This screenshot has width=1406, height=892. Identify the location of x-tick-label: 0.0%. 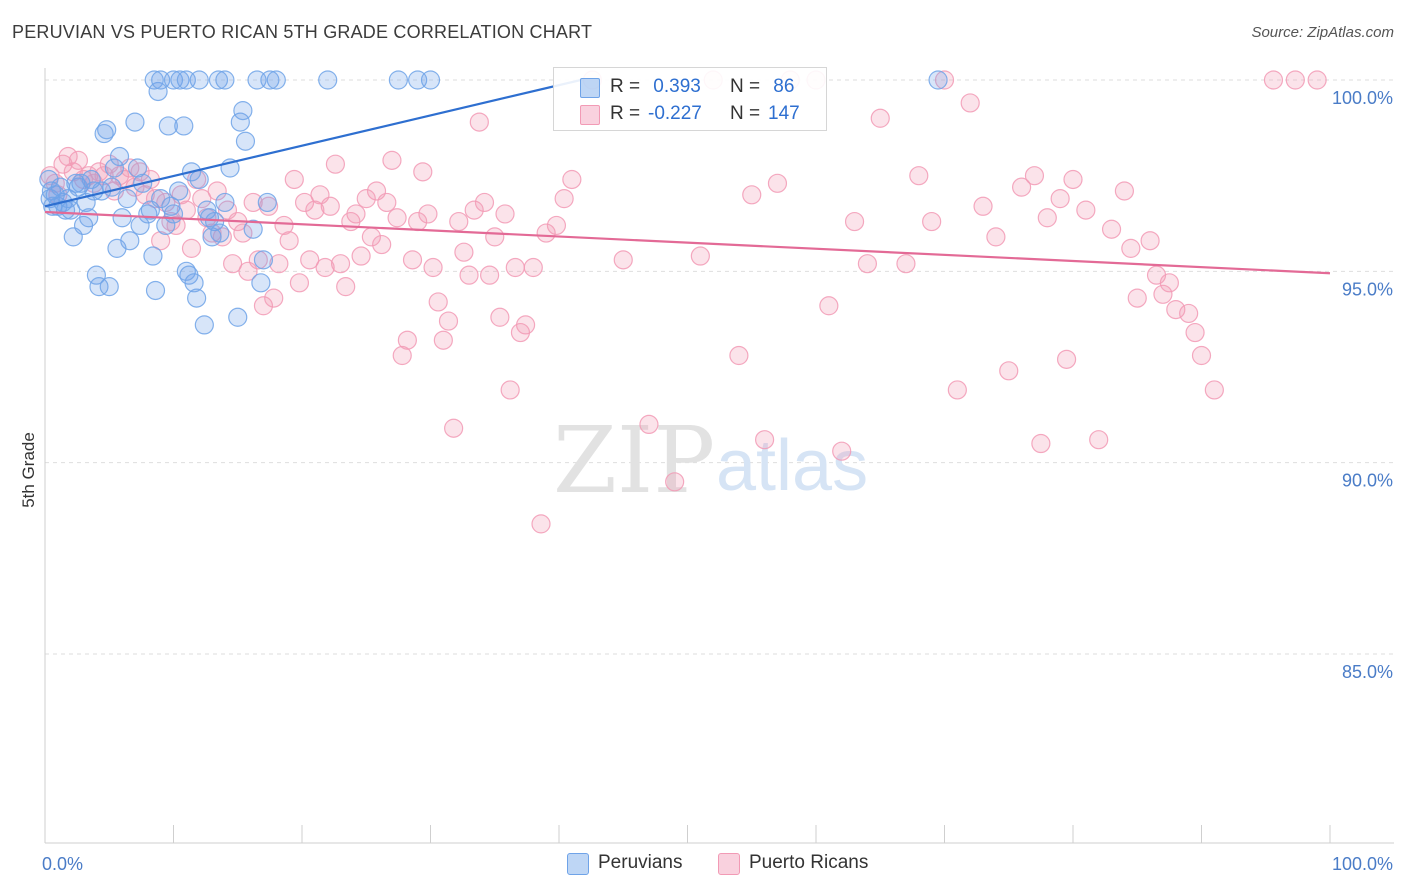
(62, 864).